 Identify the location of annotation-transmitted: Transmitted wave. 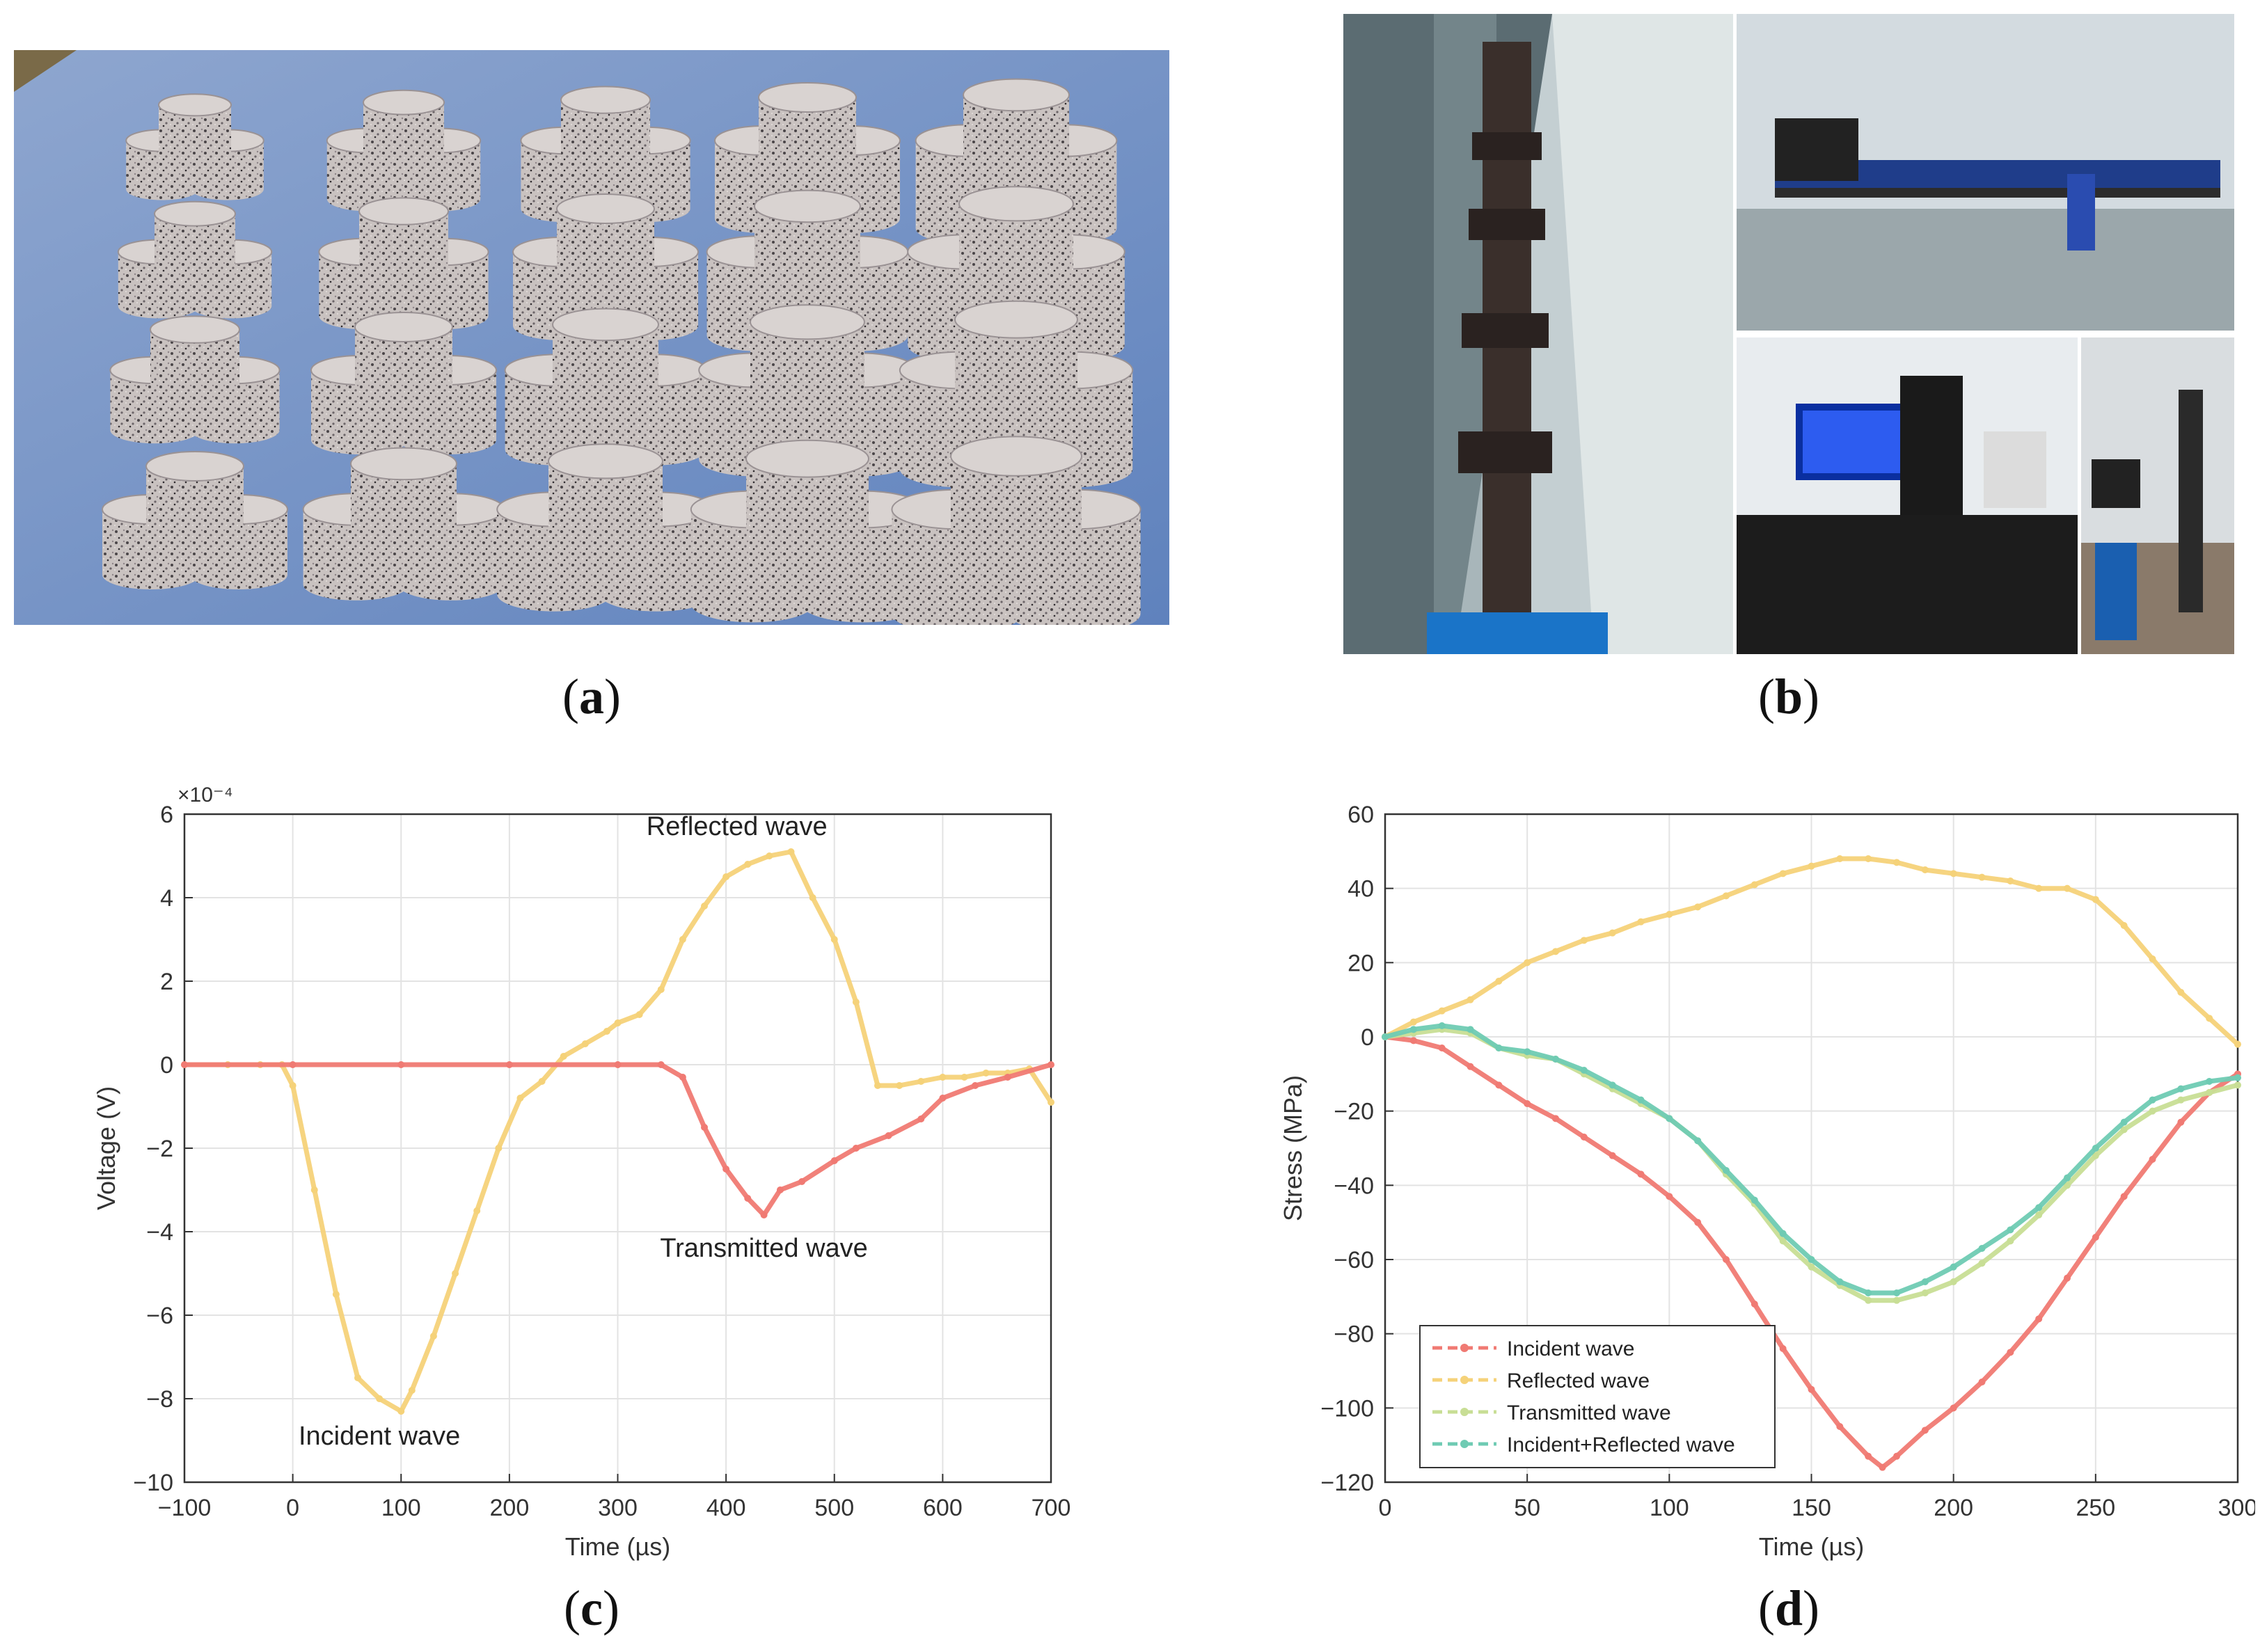
(763, 1248).